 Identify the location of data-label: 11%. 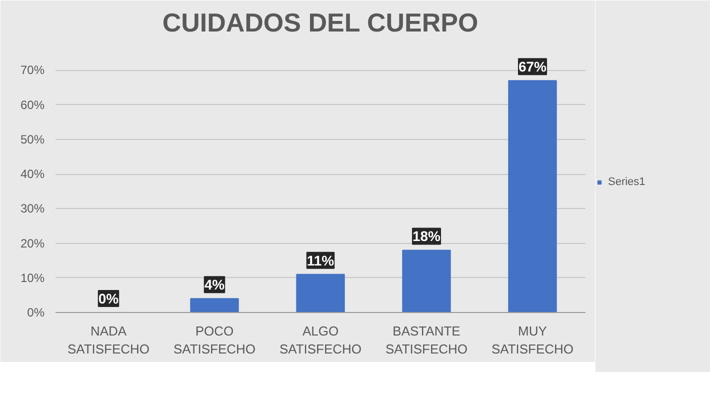
(320, 260).